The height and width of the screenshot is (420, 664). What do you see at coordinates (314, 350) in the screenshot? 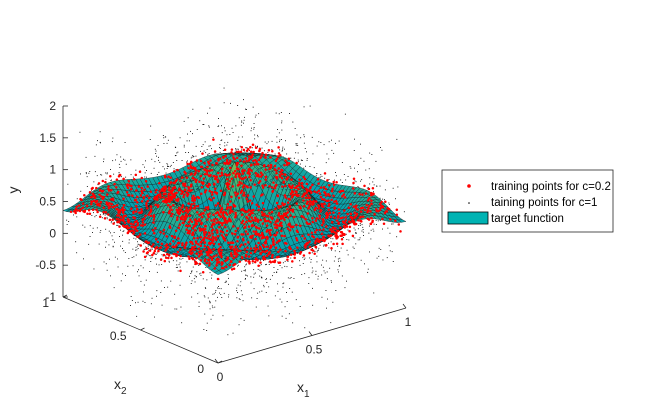
I see `x-tick-label: 0.5` at bounding box center [314, 350].